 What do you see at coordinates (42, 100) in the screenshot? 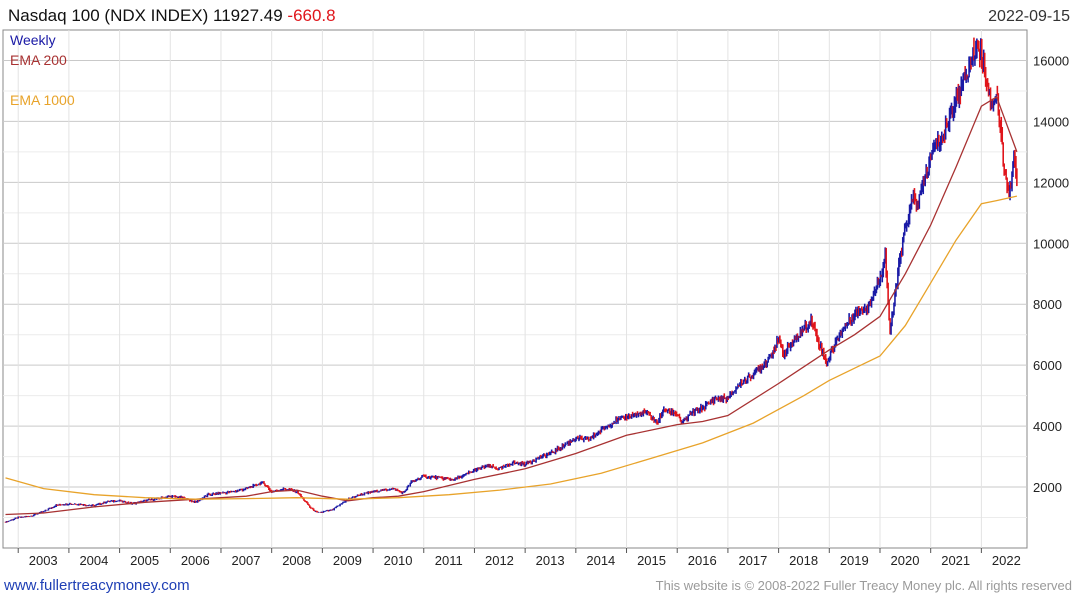
I see `legend-ema1000: EMA 1000` at bounding box center [42, 100].